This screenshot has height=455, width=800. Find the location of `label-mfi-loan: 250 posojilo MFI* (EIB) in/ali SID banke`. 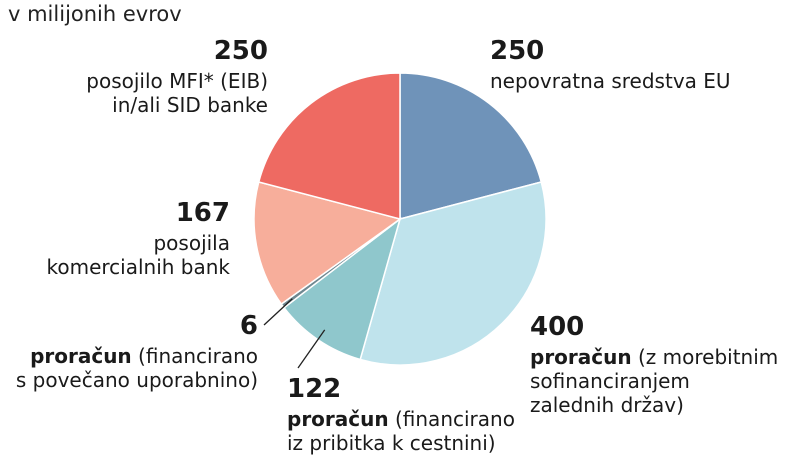

label-mfi-loan: 250 posojilo MFI* (EIB) in/ali SID banke is located at coordinates (177, 76).